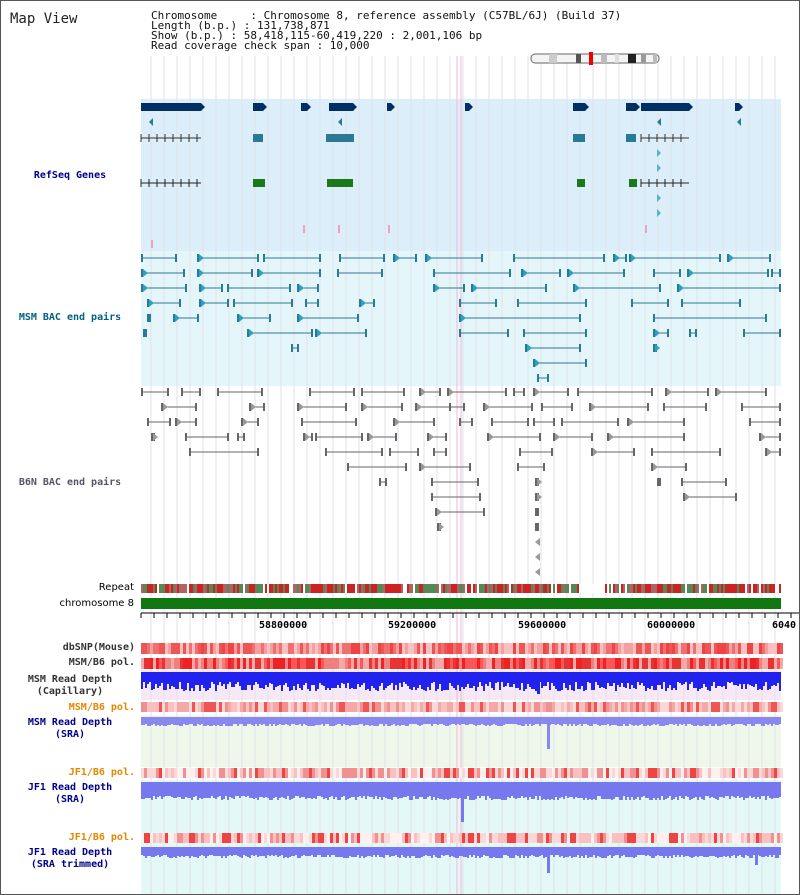  What do you see at coordinates (70, 482) in the screenshot?
I see `b6n-bac-label: B6N BAC end pairs` at bounding box center [70, 482].